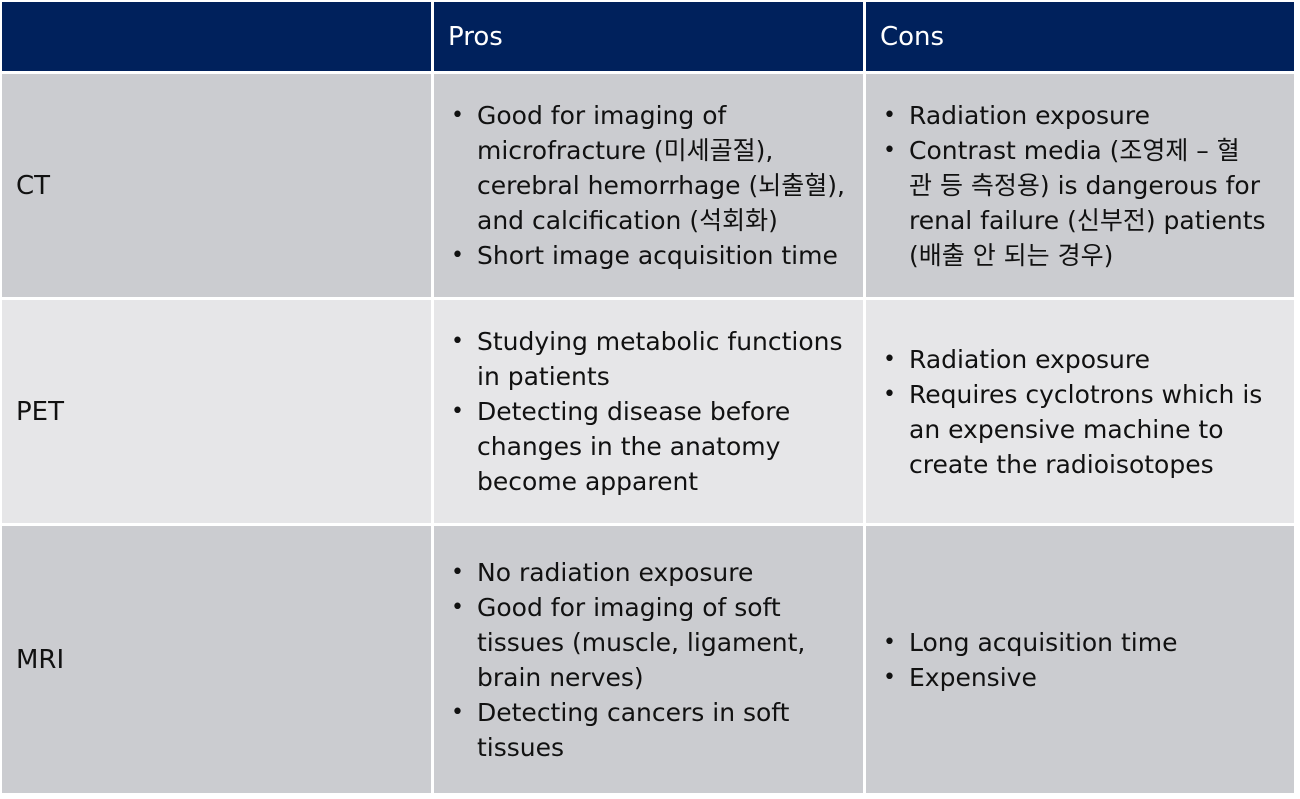 This screenshot has height=799, width=1300. I want to click on row-label-text: MRI, so click(40, 659).